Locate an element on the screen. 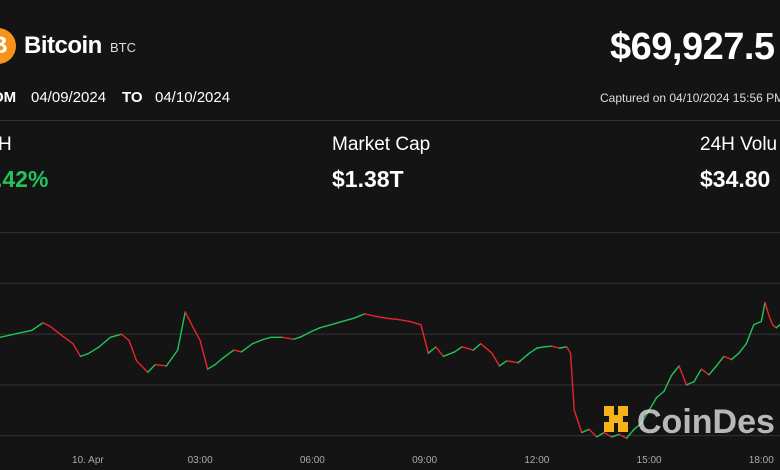  coindesk-logo-icon is located at coordinates (616, 419).